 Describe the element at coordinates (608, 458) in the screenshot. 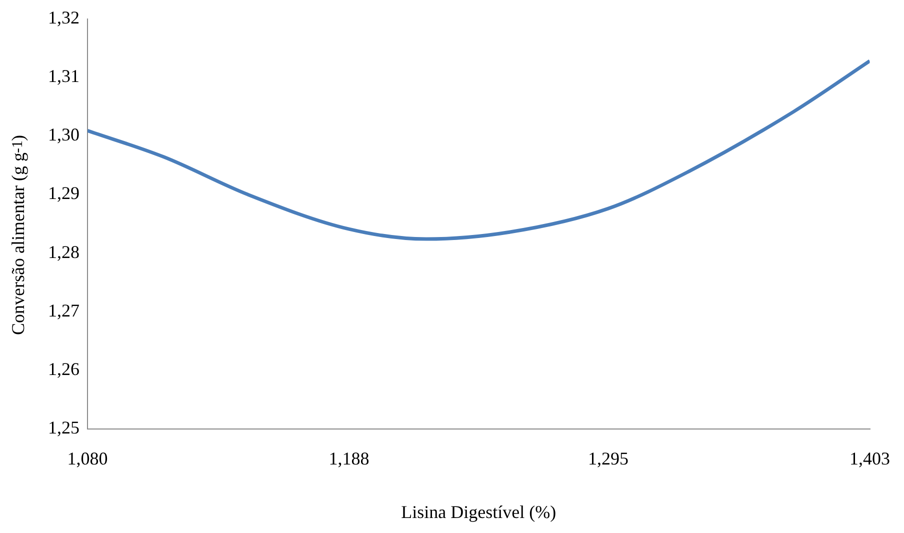

I see `x-tick-label: 1,295` at that location.